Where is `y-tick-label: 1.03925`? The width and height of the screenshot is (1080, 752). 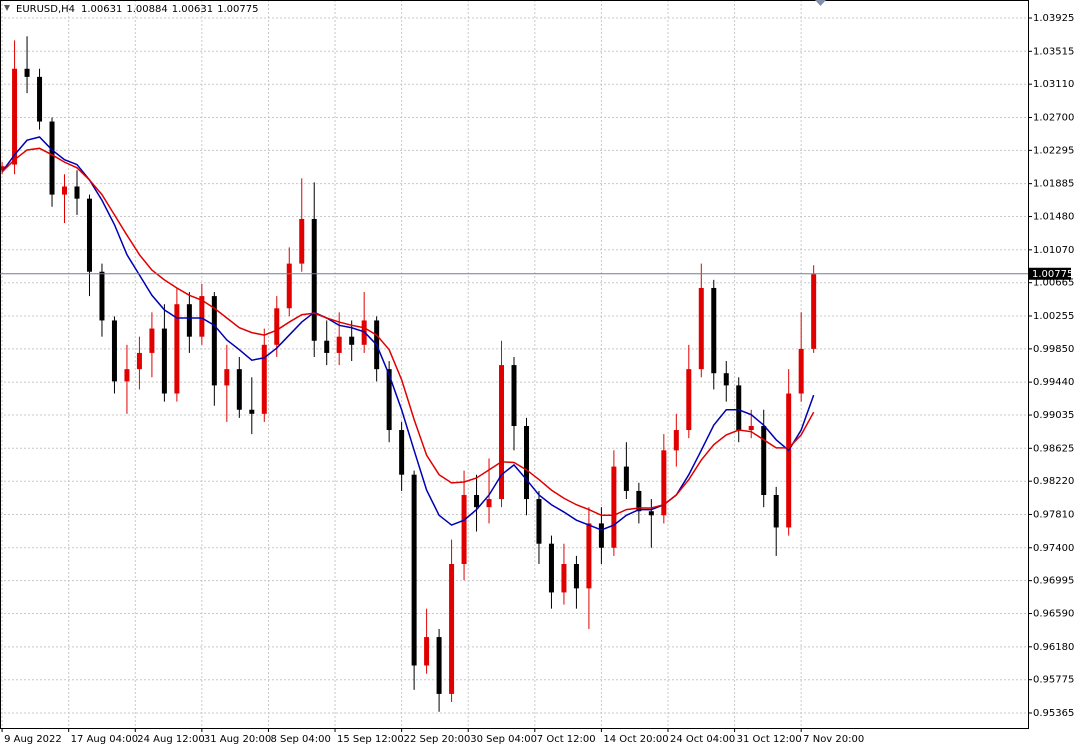 y-tick-label: 1.03925 is located at coordinates (1053, 18).